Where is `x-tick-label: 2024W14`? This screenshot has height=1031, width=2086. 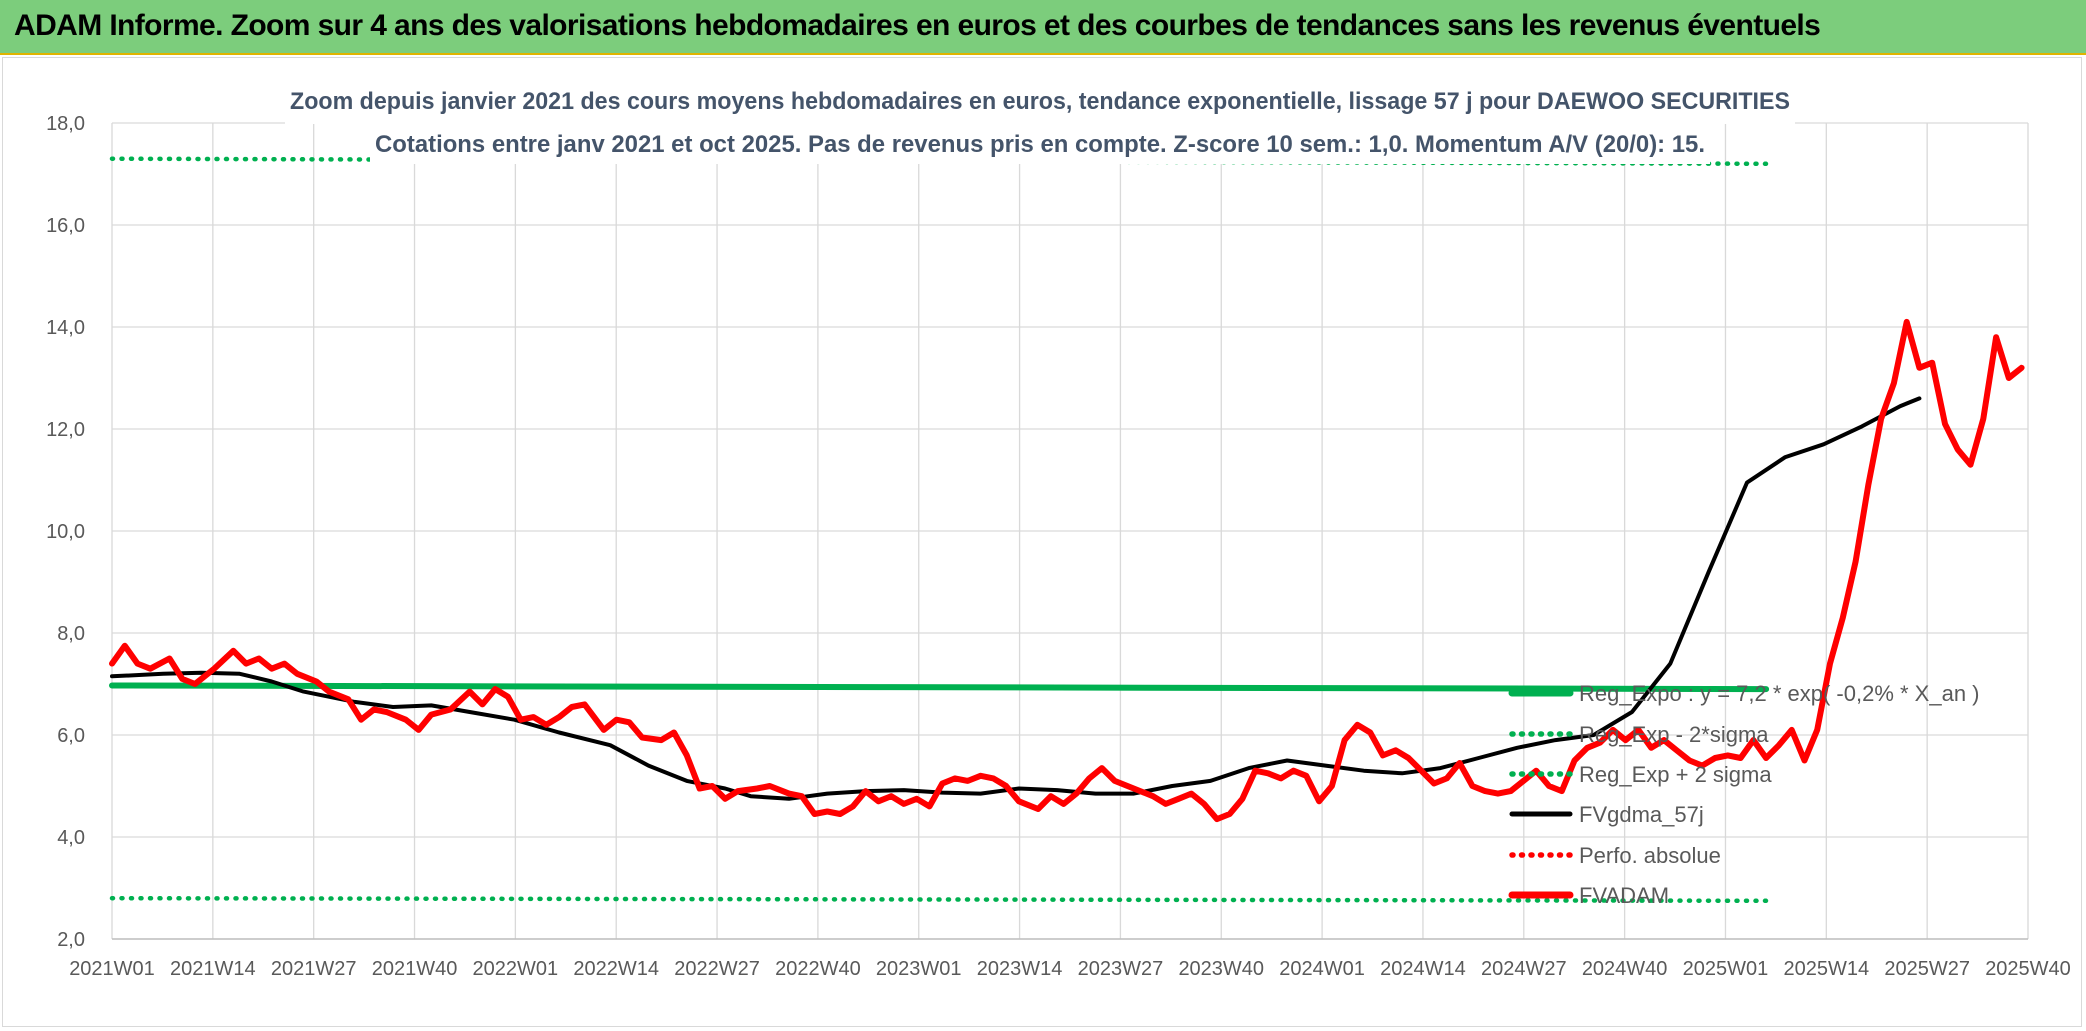
x-tick-label: 2024W14 is located at coordinates (1423, 969).